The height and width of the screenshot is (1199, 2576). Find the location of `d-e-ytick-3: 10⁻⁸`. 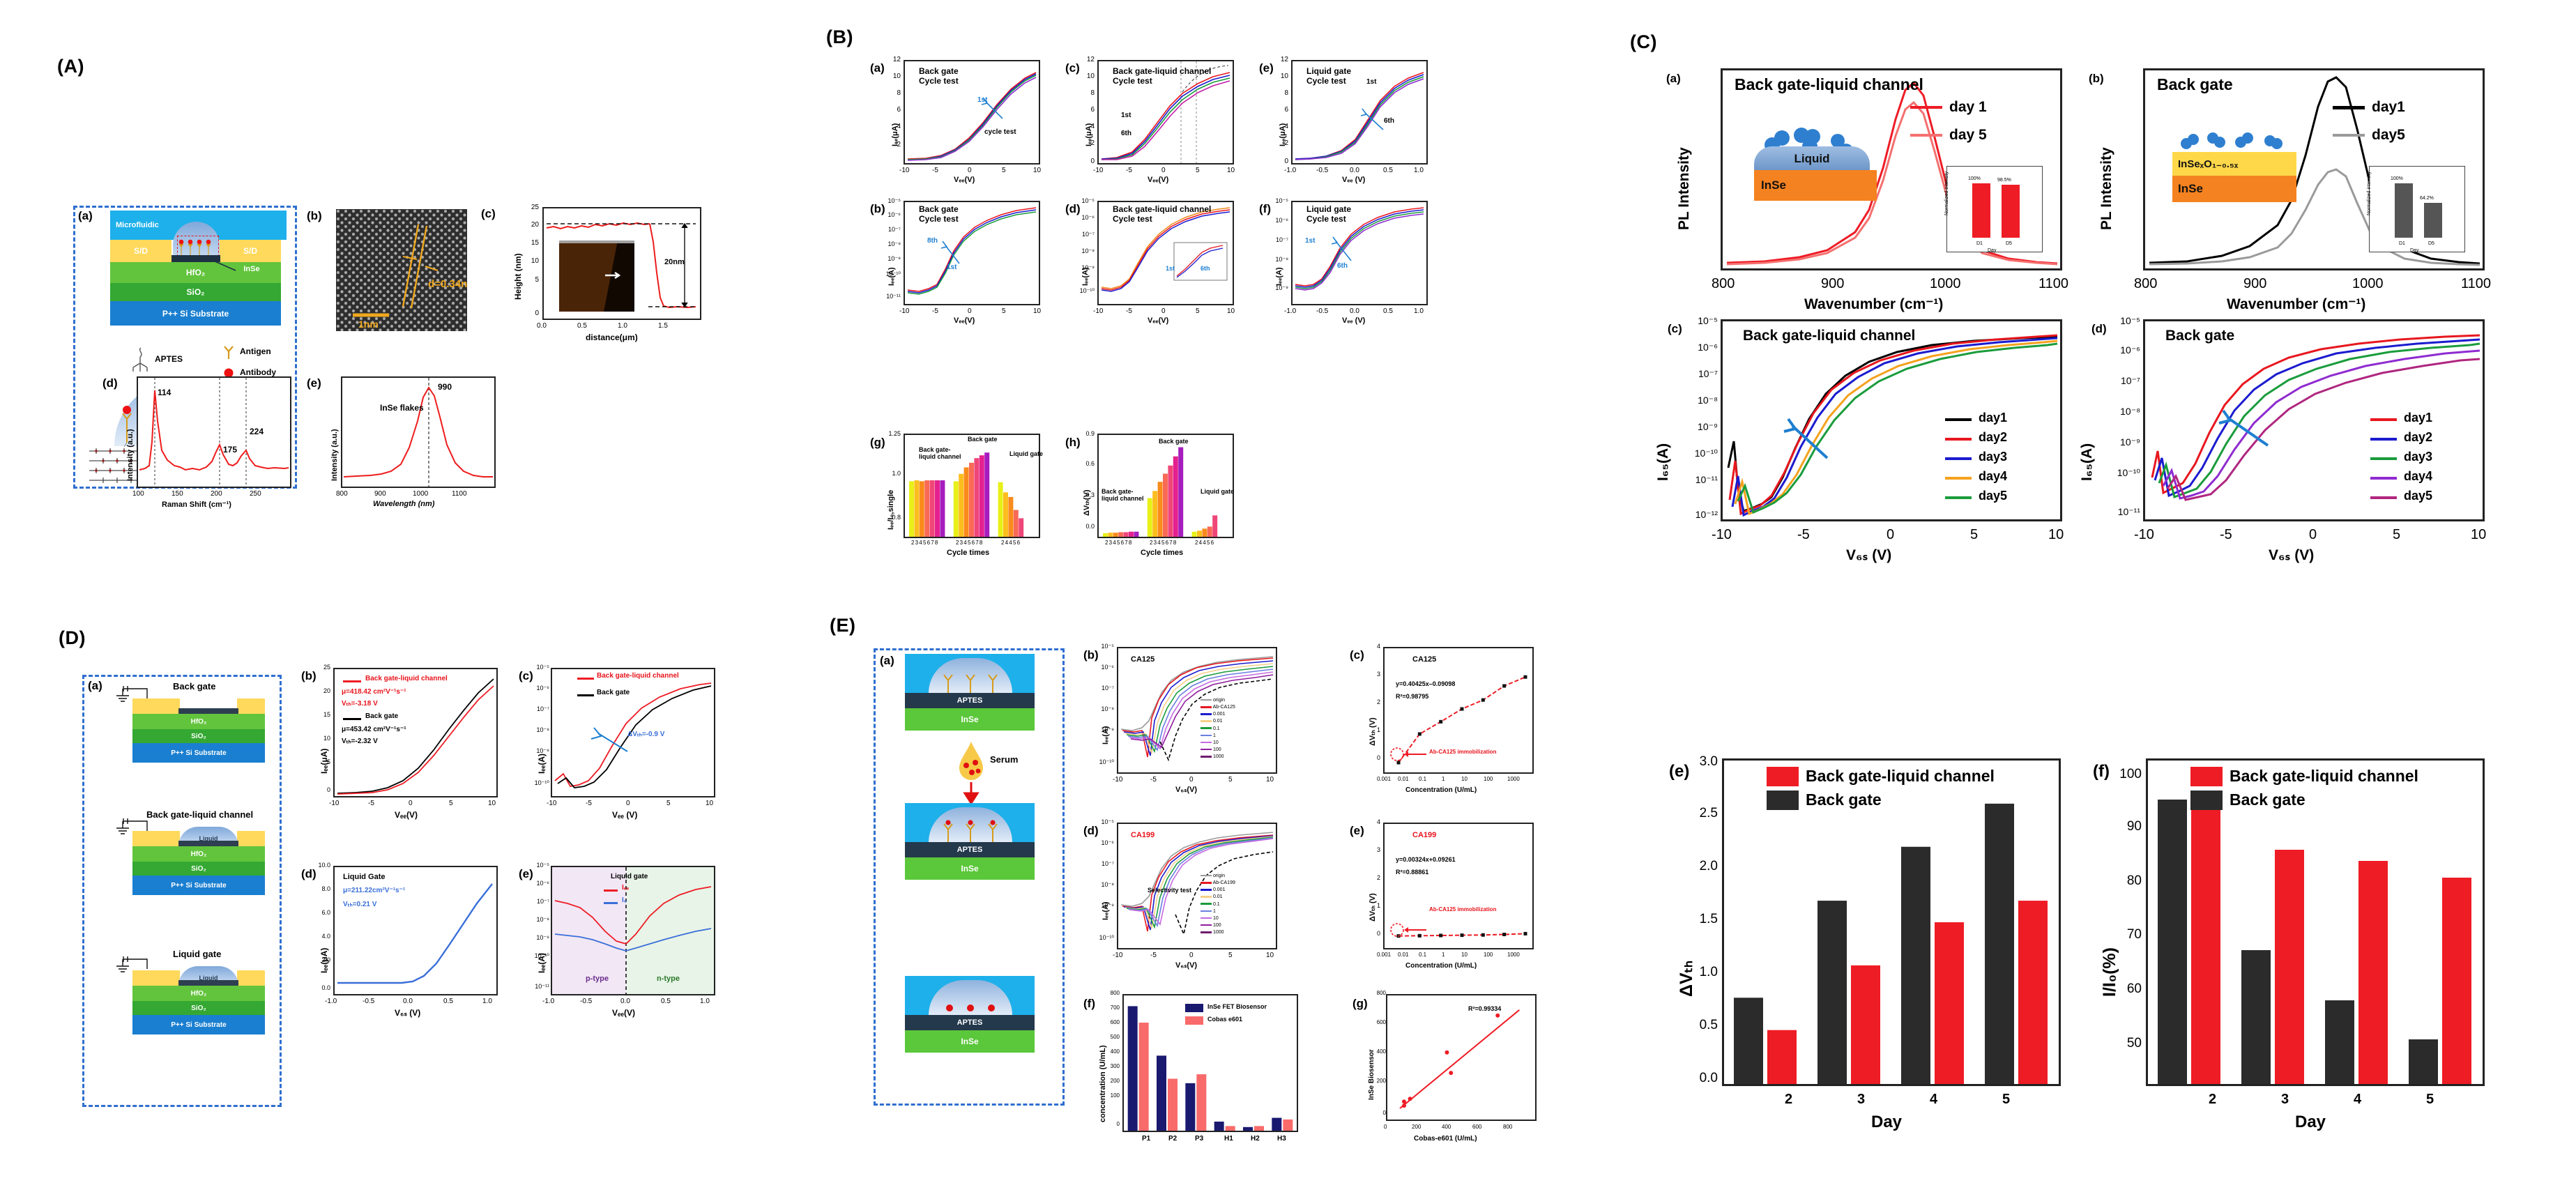

d-e-ytick-3: 10⁻⁸ is located at coordinates (542, 919).